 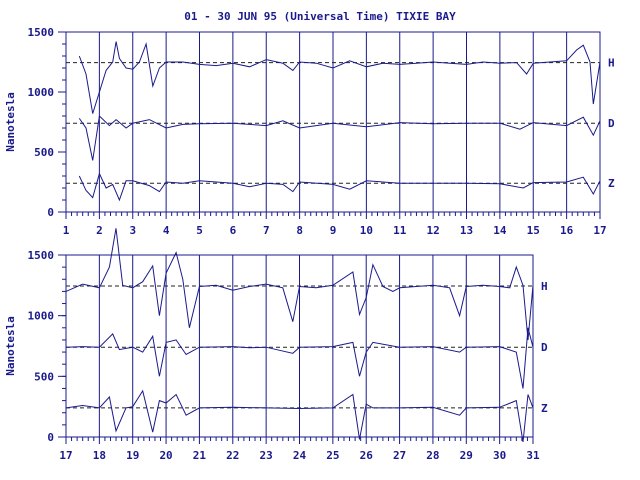 What do you see at coordinates (400, 230) in the screenshot?
I see `x-tick-label: 11` at bounding box center [400, 230].